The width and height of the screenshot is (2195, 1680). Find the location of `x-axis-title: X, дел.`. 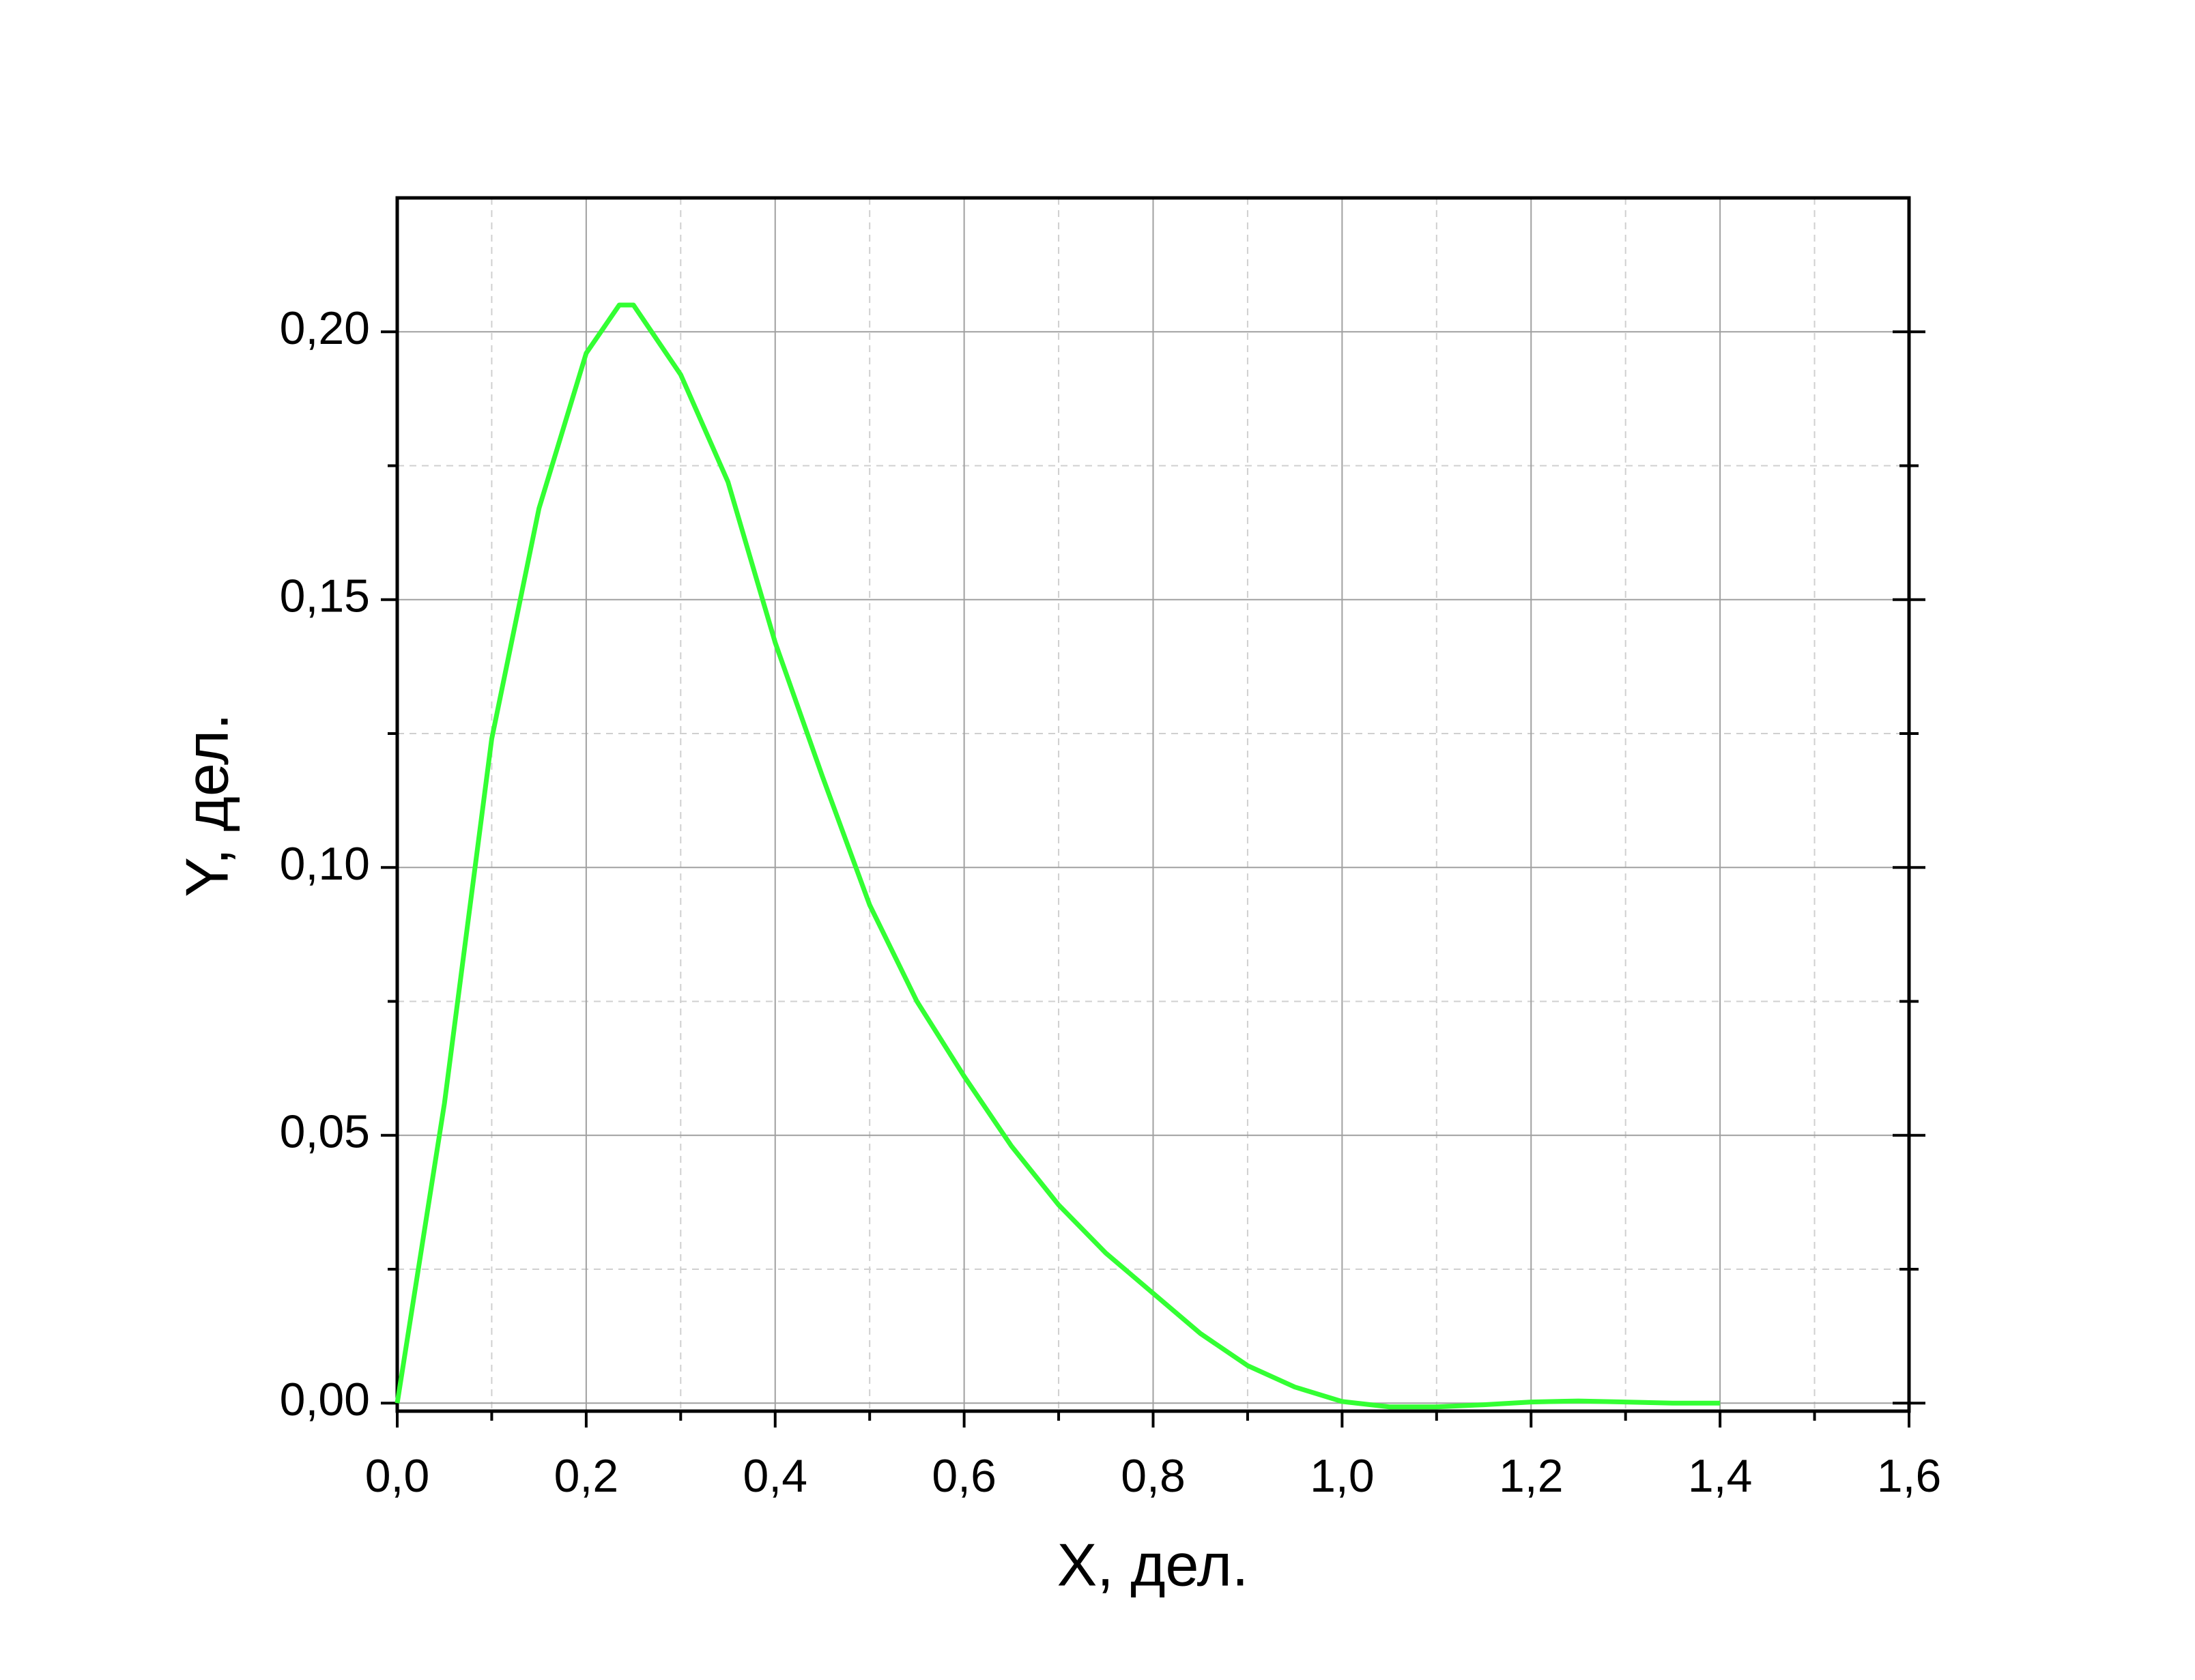

x-axis-title: X, дел. is located at coordinates (1153, 1564).